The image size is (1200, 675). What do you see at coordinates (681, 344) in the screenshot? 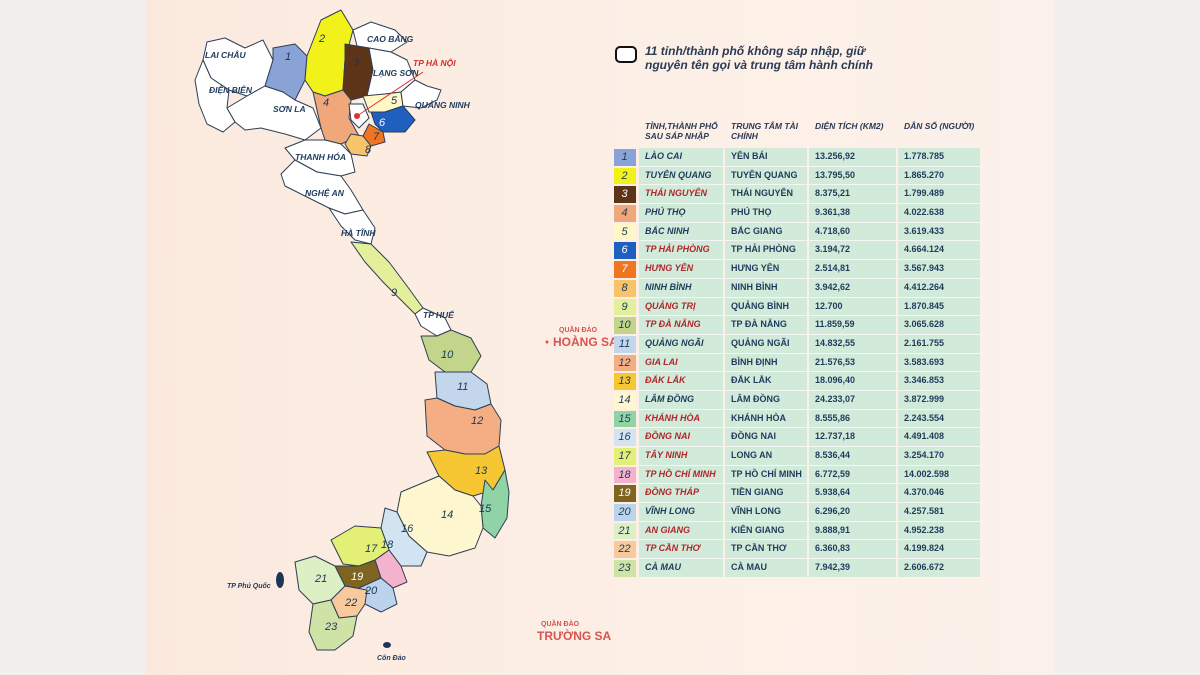
I see `province-name: QUẢNG NGÃI` at bounding box center [681, 344].